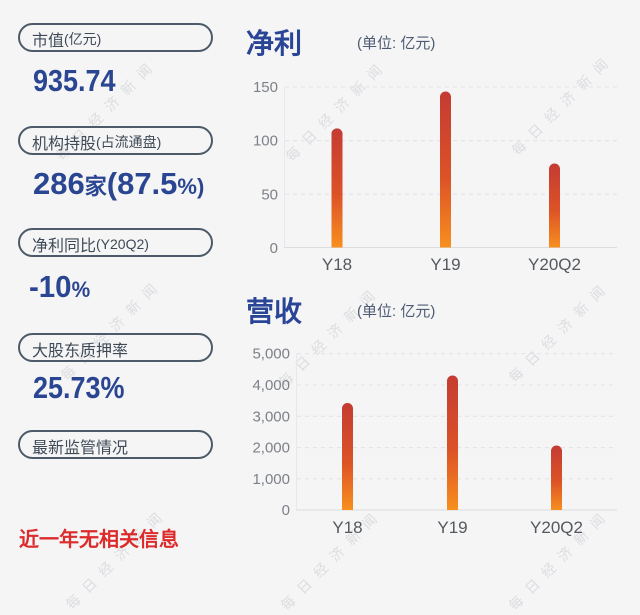  I want to click on svg-text: 4,000, so click(271, 385).